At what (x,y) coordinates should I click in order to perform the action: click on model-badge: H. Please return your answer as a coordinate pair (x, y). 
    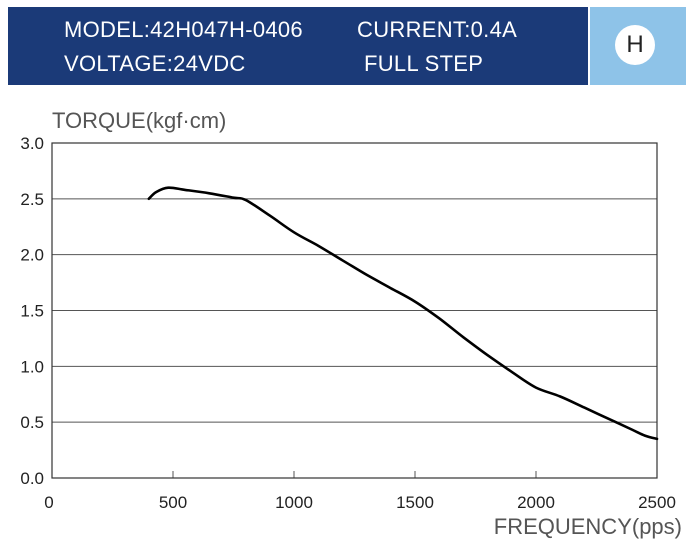
    Looking at the image, I should click on (635, 45).